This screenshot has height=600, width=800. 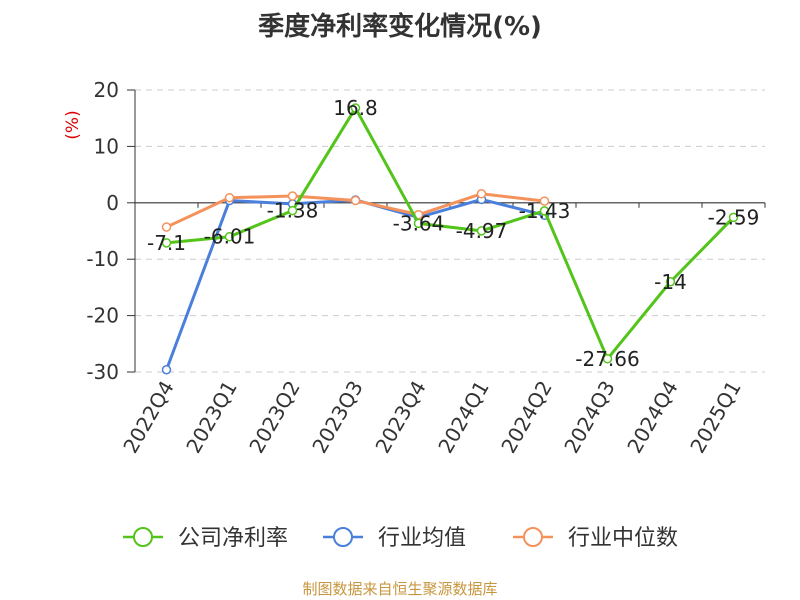 What do you see at coordinates (148, 417) in the screenshot?
I see `x-tick-label: 2022Q4` at bounding box center [148, 417].